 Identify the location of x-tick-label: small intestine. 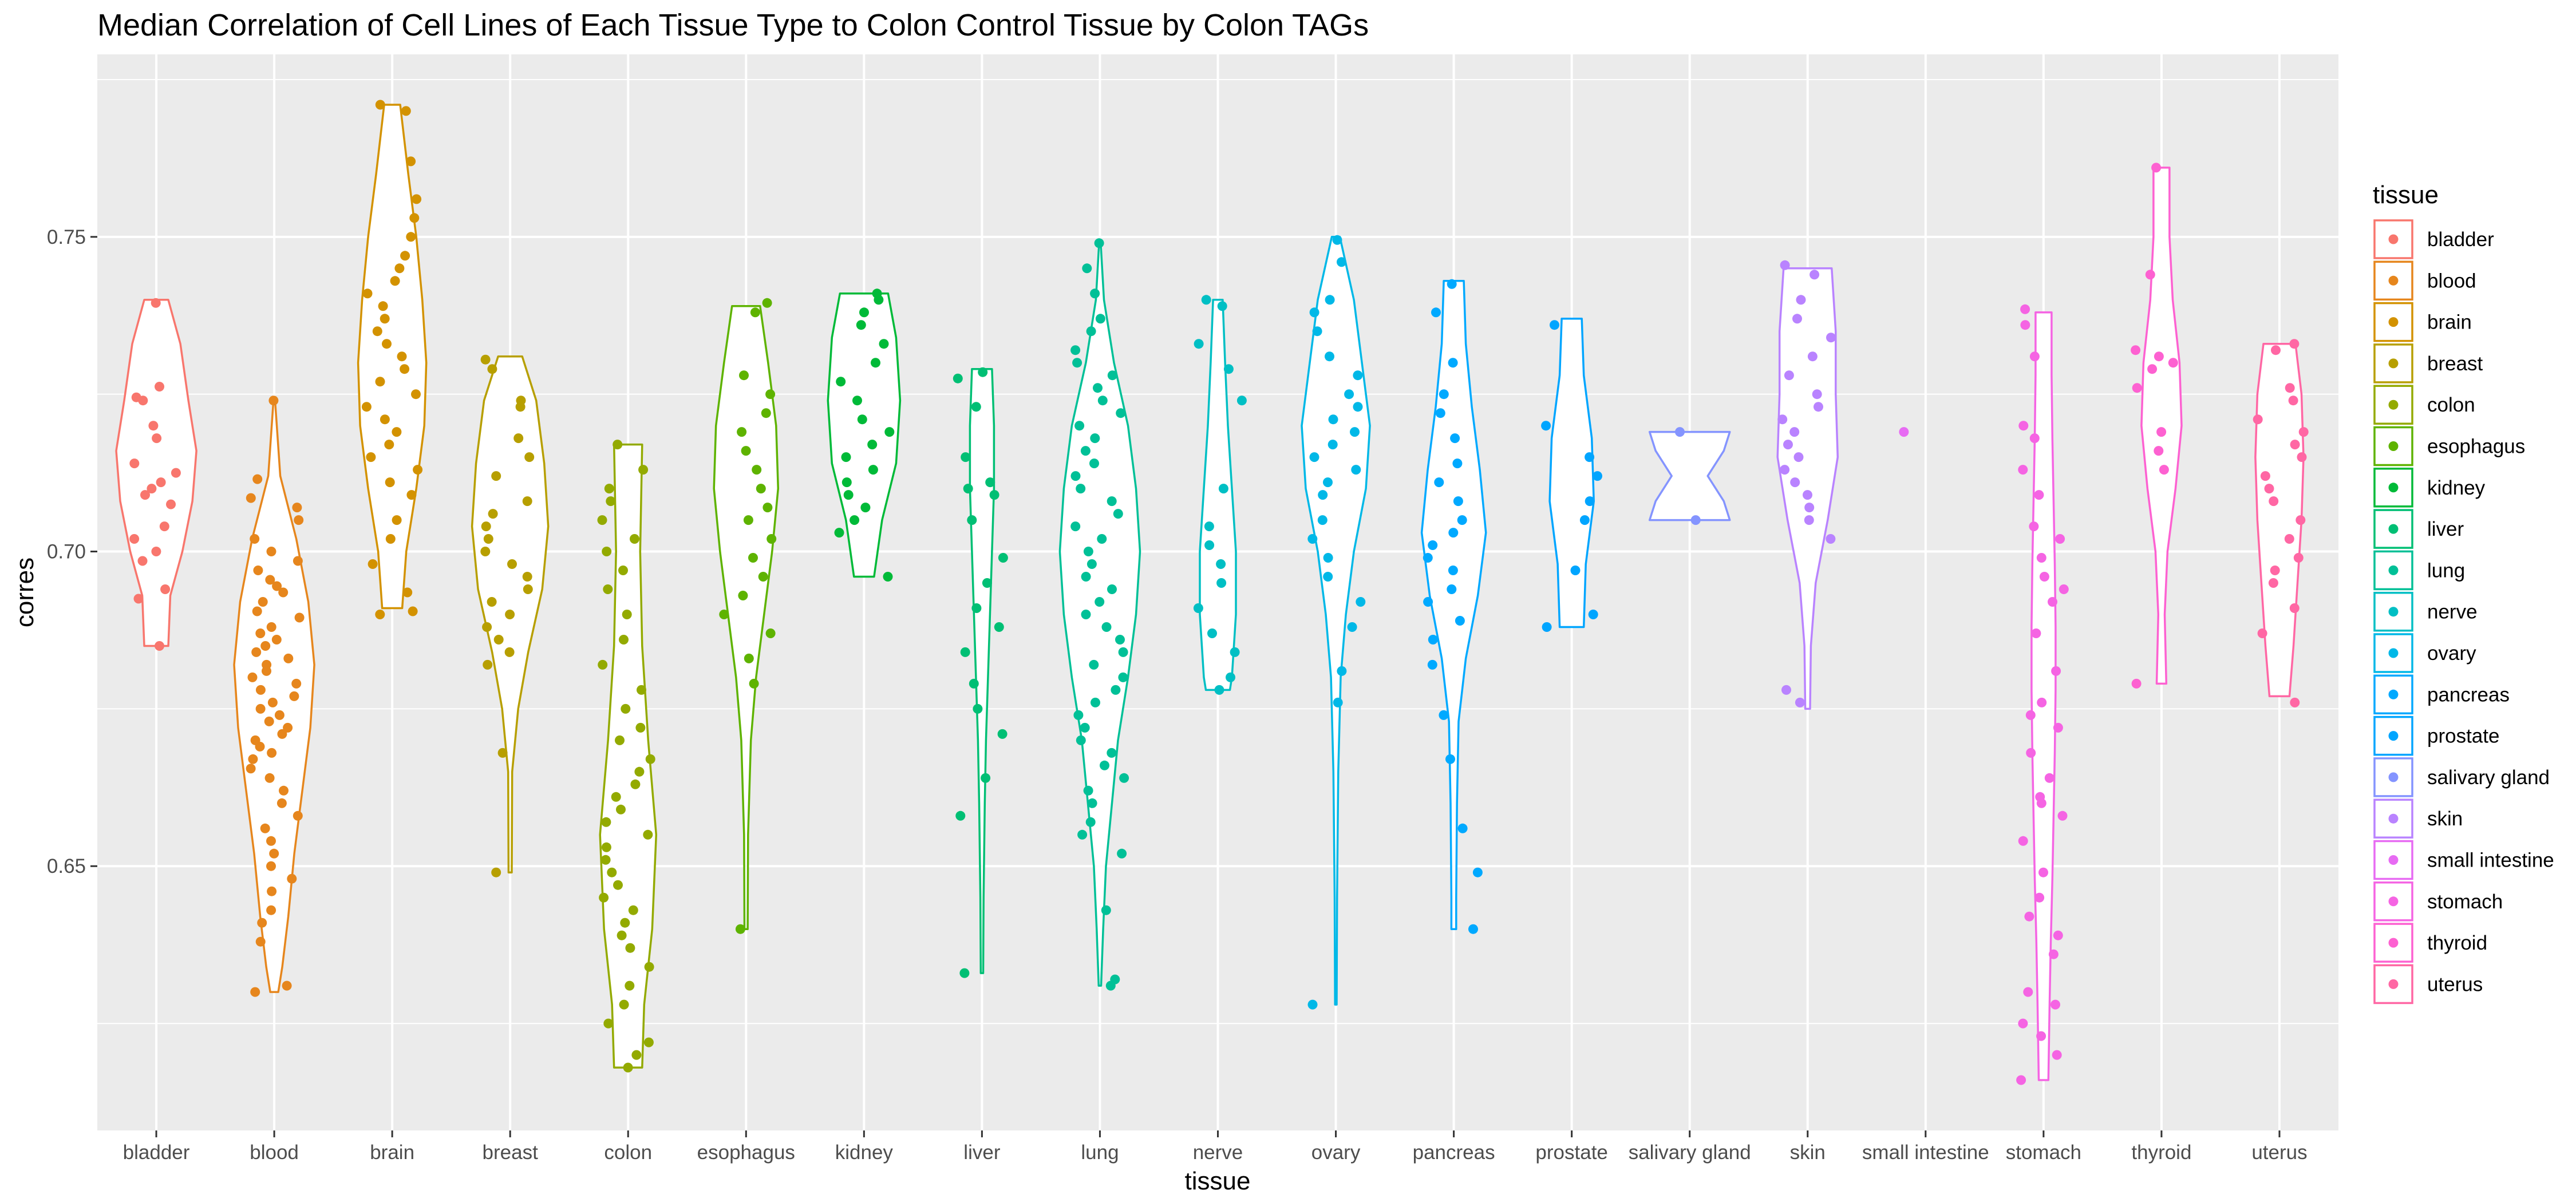
(1925, 1152).